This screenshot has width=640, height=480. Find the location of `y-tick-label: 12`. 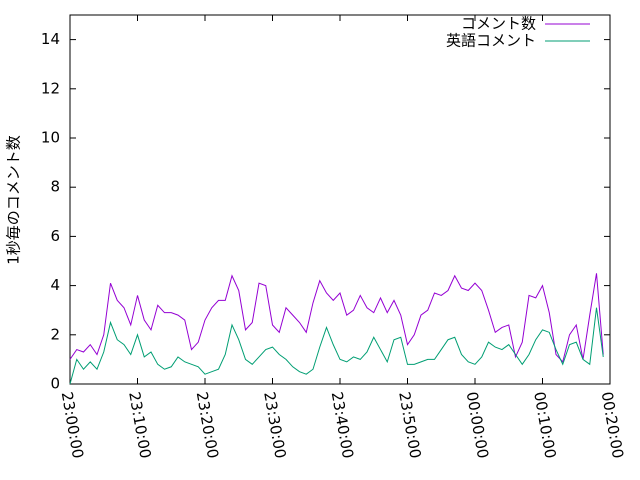

y-tick-label: 12 is located at coordinates (50, 88).